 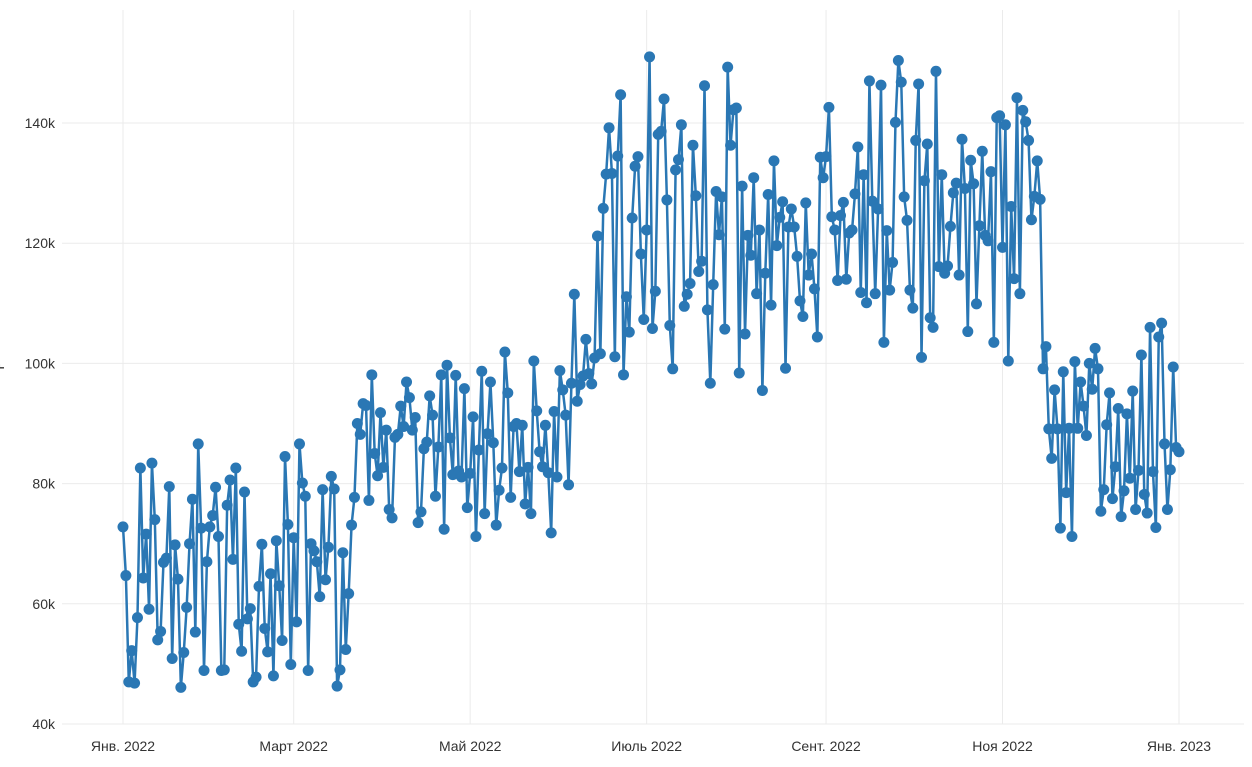 What do you see at coordinates (470, 746) in the screenshot?
I see `x-tick-label: Май 2022` at bounding box center [470, 746].